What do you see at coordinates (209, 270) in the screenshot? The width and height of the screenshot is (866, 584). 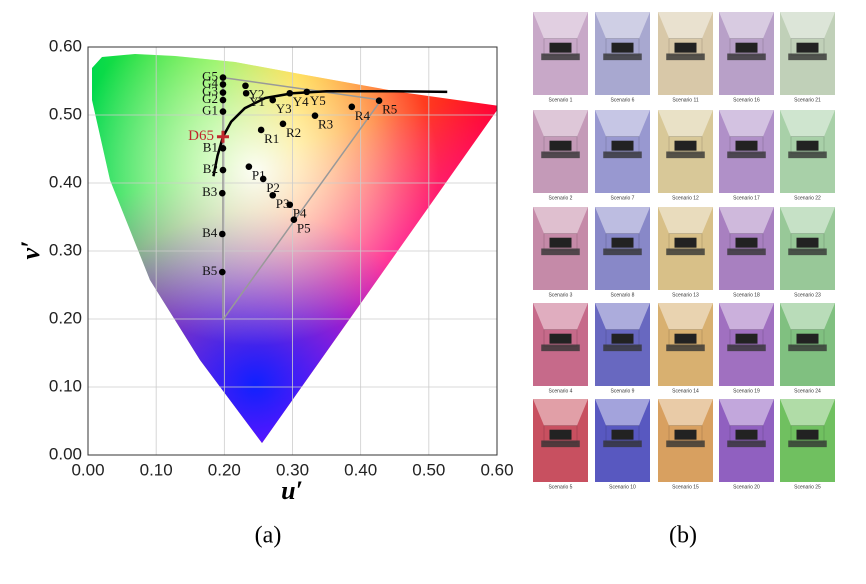 I see `point-label: B5` at bounding box center [209, 270].